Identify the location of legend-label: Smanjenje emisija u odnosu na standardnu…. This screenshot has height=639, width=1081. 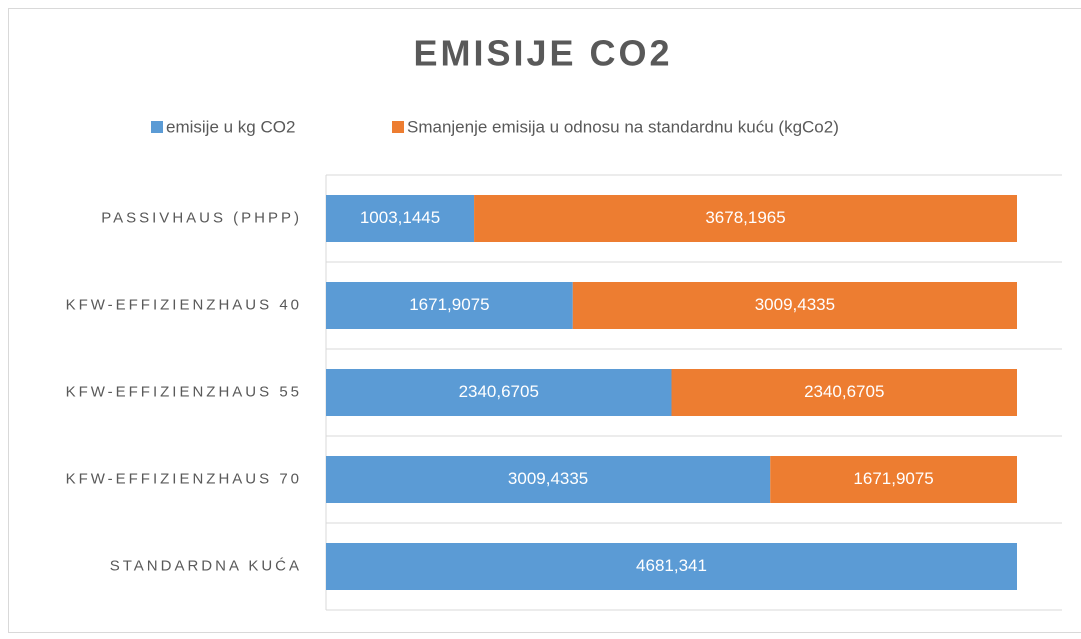
(623, 126).